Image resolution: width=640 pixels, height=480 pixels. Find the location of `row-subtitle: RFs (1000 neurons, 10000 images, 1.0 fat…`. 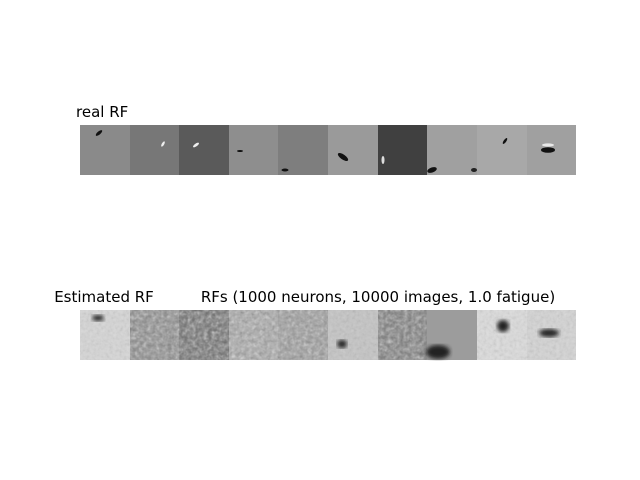

row-subtitle: RFs (1000 neurons, 10000 images, 1.0 fat… is located at coordinates (378, 297).